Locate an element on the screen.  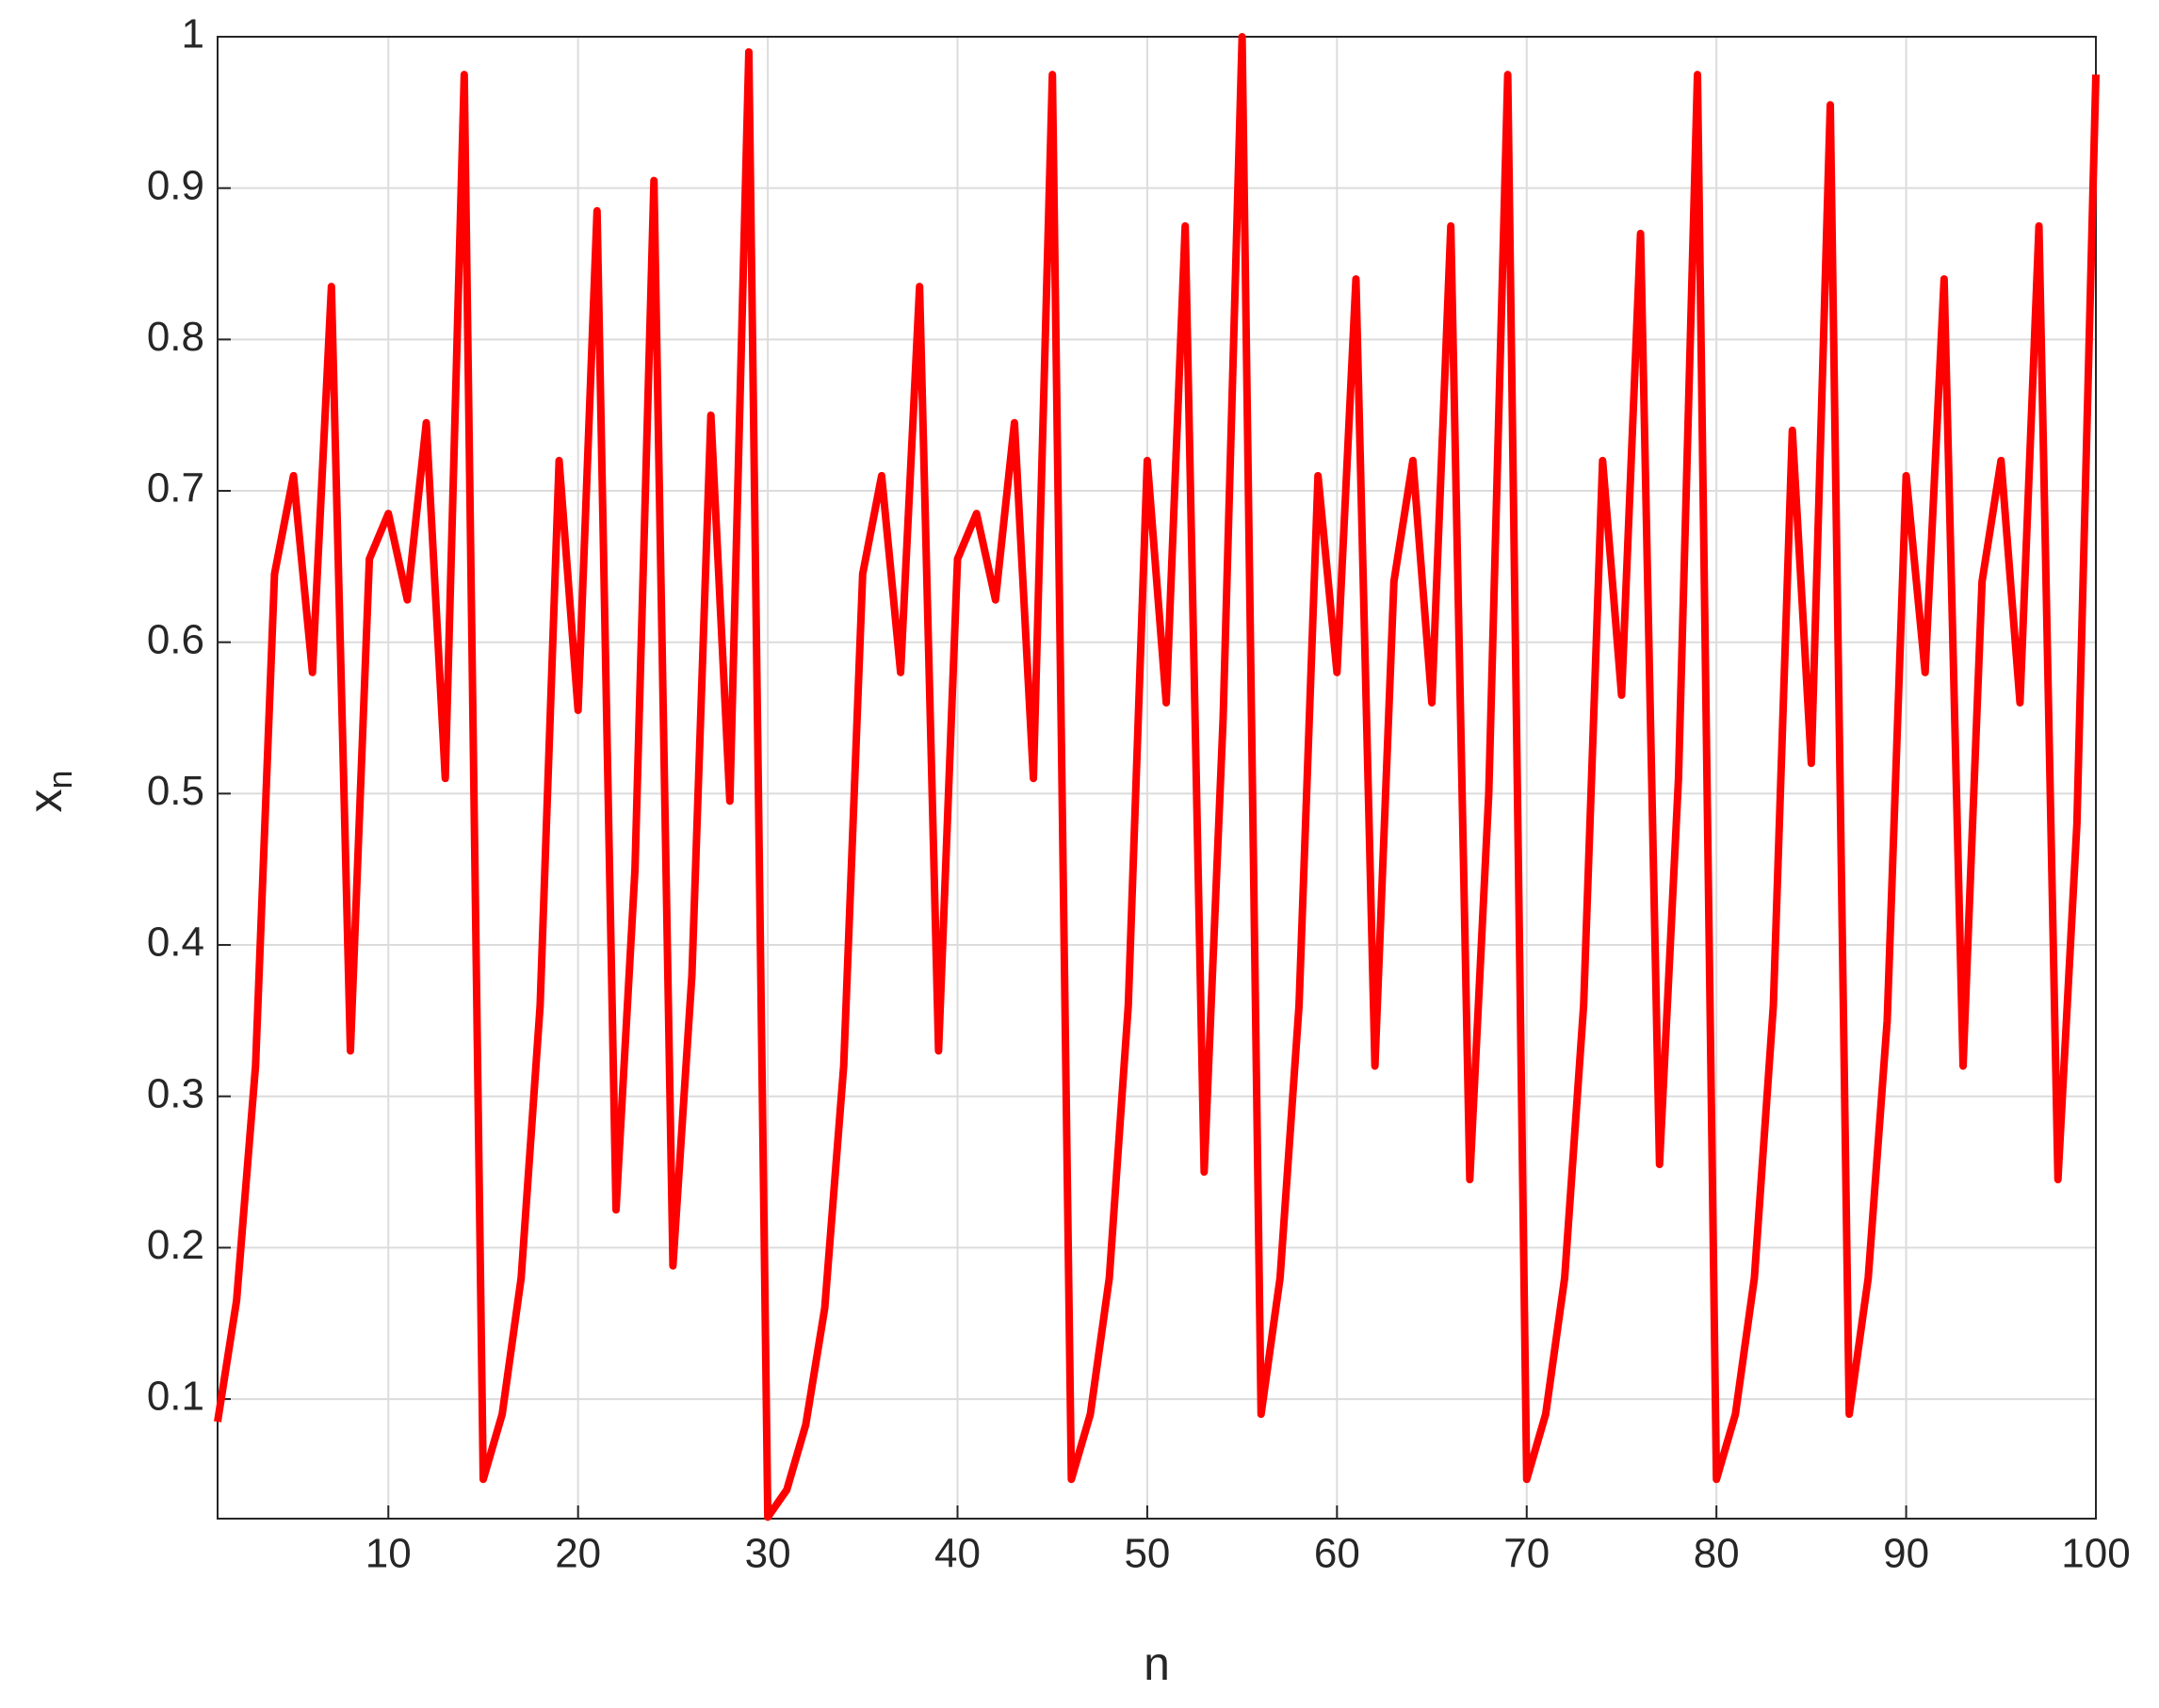
x-tick-label: 50 is located at coordinates (1147, 1554).